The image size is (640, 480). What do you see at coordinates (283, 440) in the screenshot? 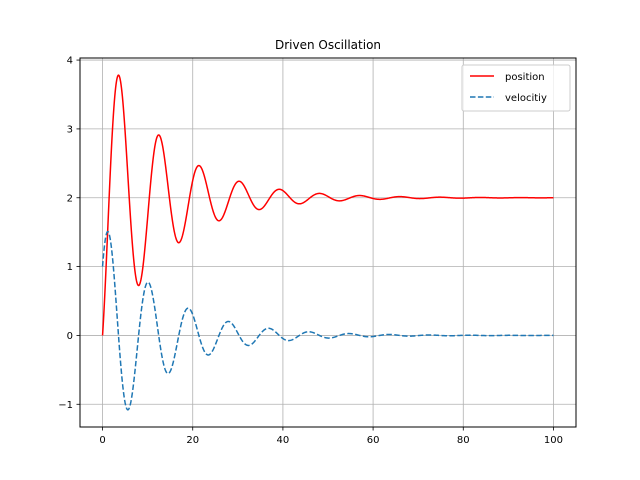
I see `x-tick-label: 40` at bounding box center [283, 440].